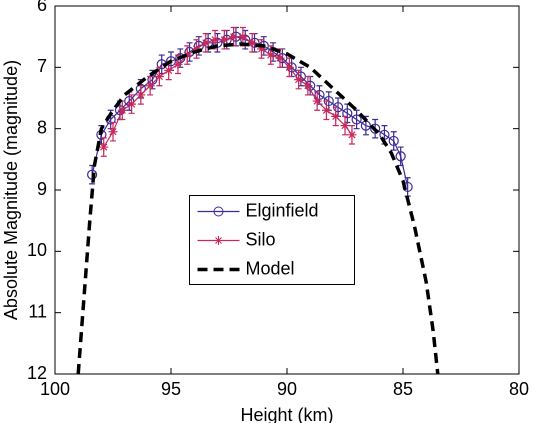 This screenshot has width=533, height=423. Describe the element at coordinates (42, 66) in the screenshot. I see `y-tick-label: 7` at that location.